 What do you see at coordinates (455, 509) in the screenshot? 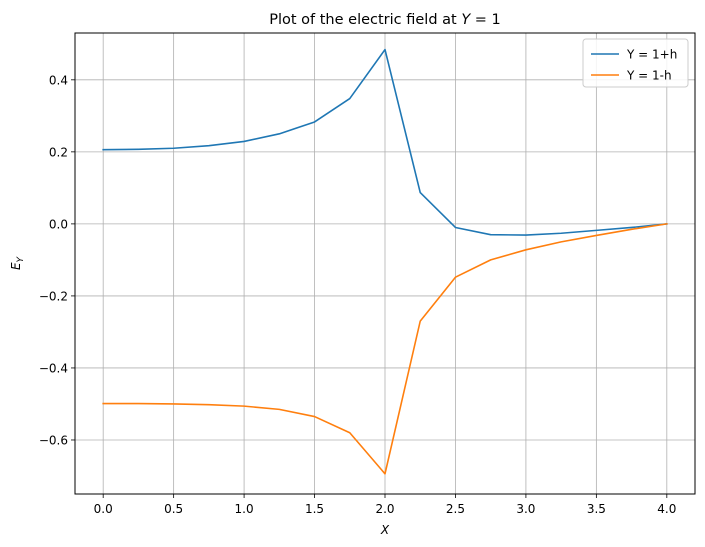
I see `x-tick-label: 2.5` at bounding box center [455, 509].